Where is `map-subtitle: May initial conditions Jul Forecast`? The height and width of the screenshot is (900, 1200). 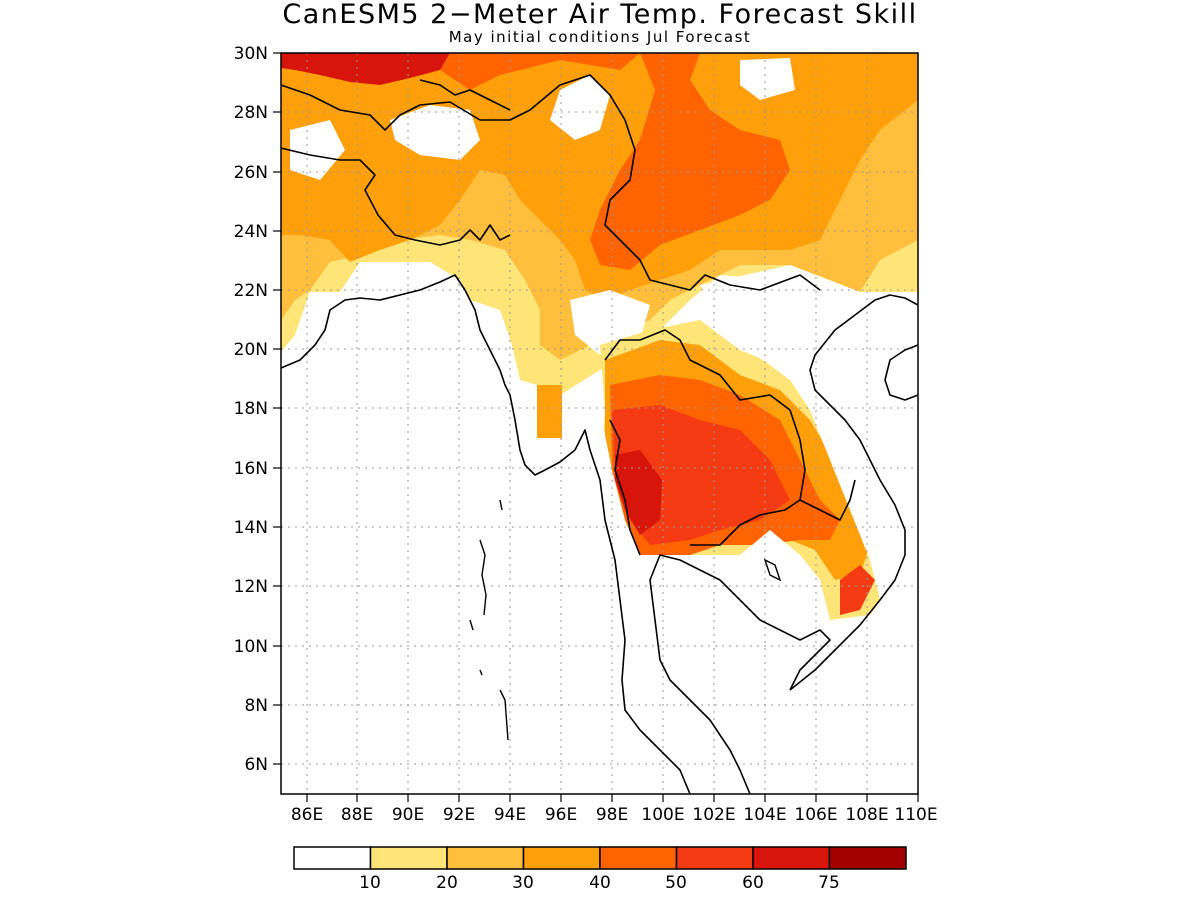
map-subtitle: May initial conditions Jul Forecast is located at coordinates (600, 37).